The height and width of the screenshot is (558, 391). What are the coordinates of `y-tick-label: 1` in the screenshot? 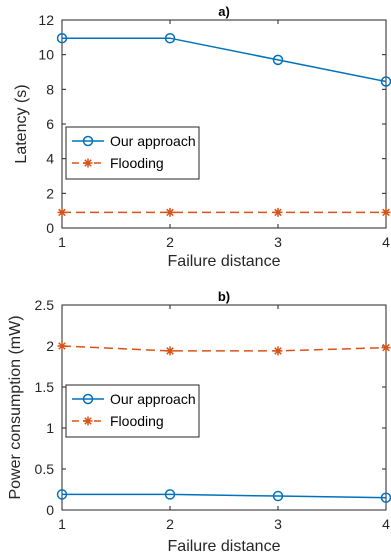 It's located at (50, 428).